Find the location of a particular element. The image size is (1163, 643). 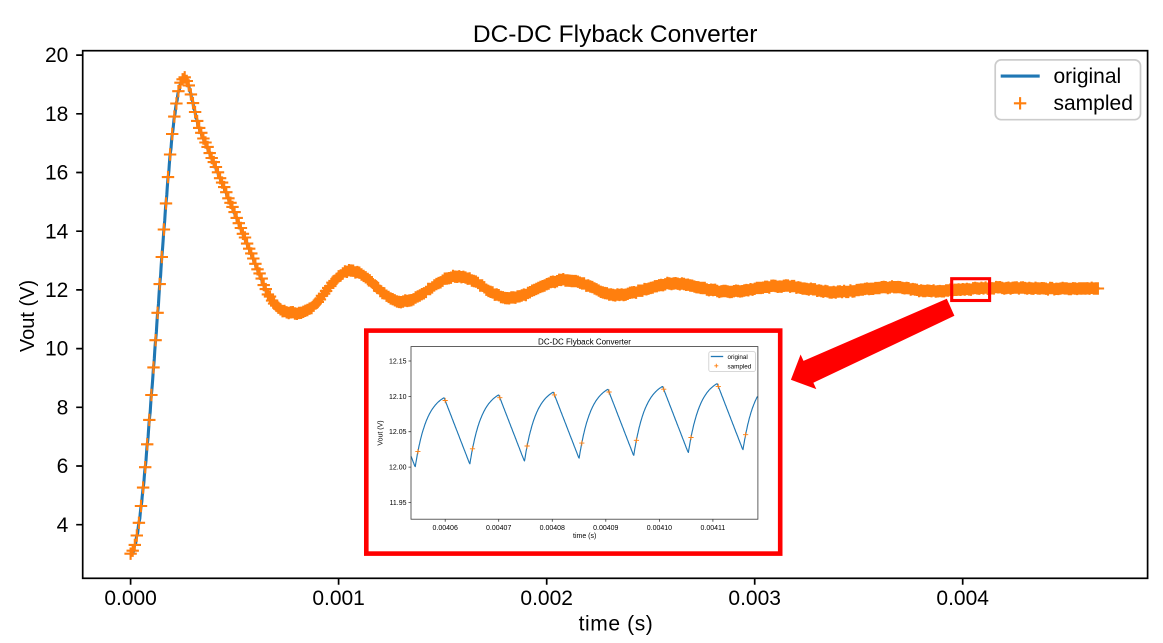

svg-text: 0.00406 is located at coordinates (445, 528).